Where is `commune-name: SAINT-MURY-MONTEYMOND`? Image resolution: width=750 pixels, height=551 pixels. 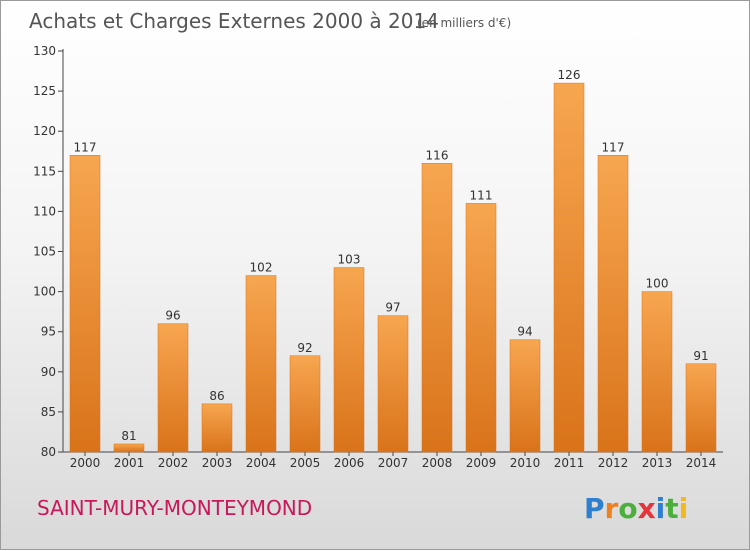 commune-name: SAINT-MURY-MONTEYMOND is located at coordinates (174, 508).